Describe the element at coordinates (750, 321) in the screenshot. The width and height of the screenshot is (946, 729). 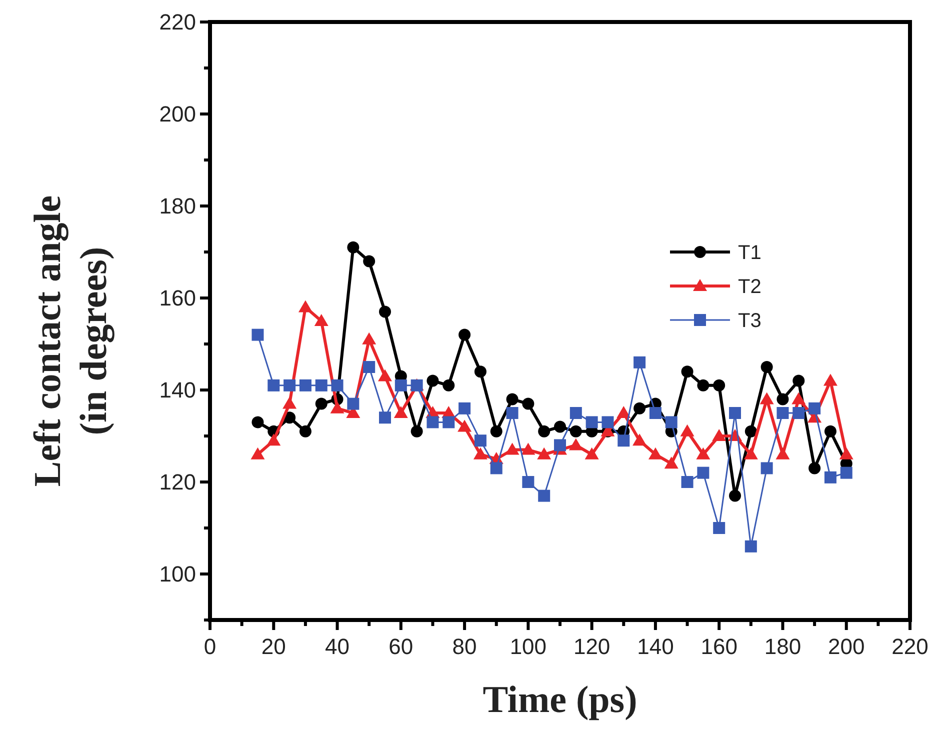
I see `legend-label: T3` at that location.